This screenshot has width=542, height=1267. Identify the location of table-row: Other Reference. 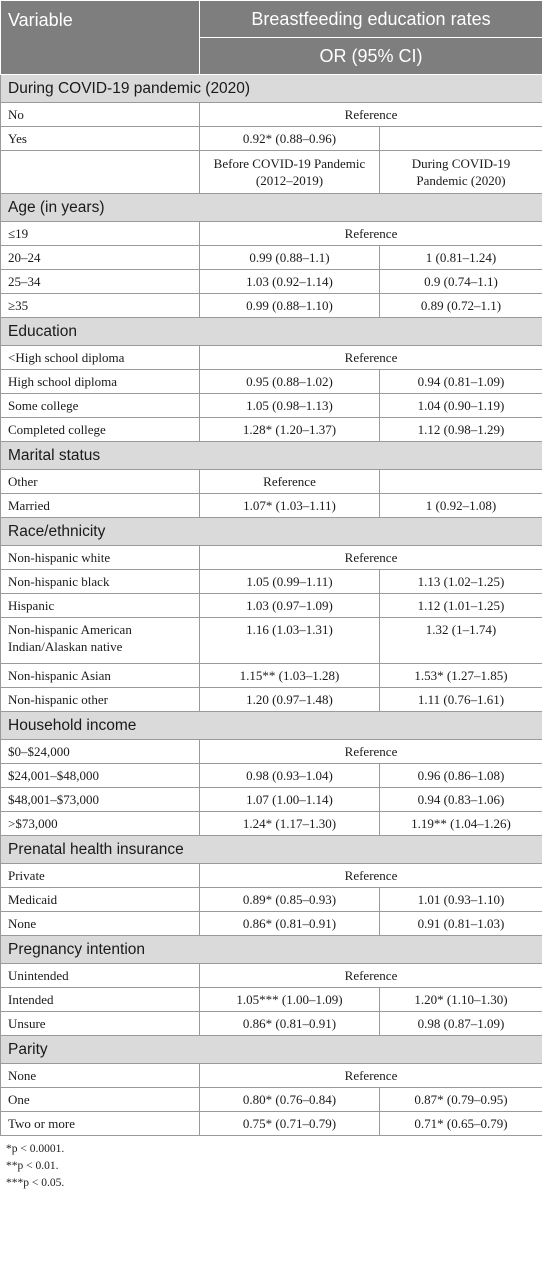
(271, 481).